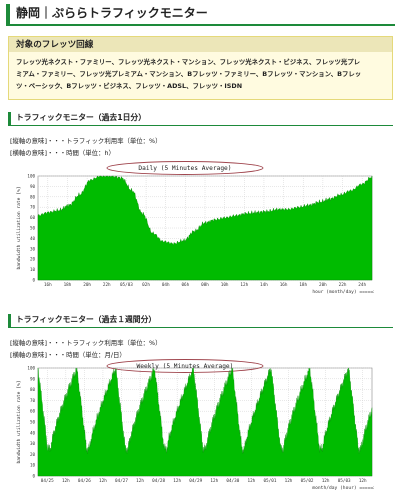  What do you see at coordinates (264, 285) in the screenshot?
I see `x-tick-label: 14h` at bounding box center [264, 285].